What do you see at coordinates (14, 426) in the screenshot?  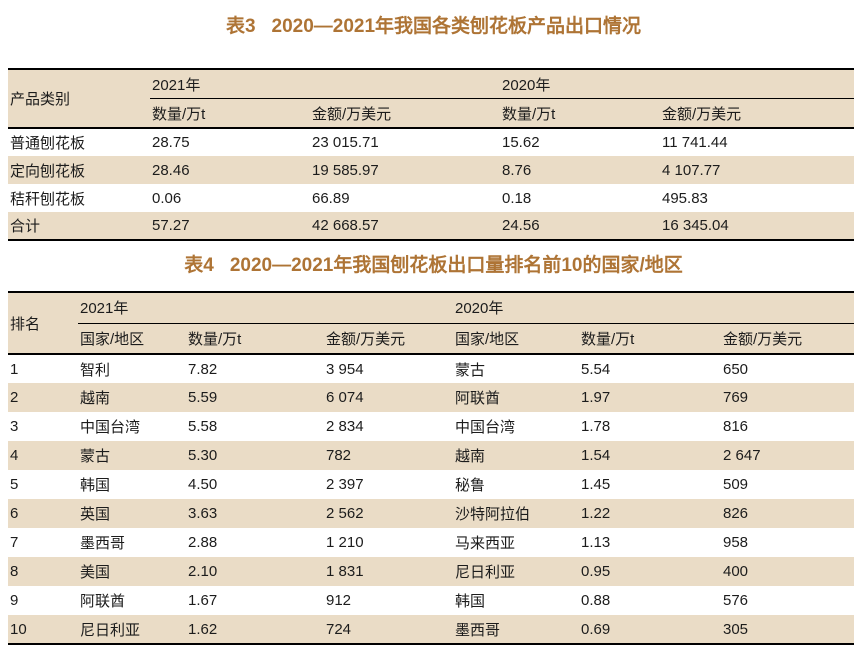 I see `rank-cell: 3` at bounding box center [14, 426].